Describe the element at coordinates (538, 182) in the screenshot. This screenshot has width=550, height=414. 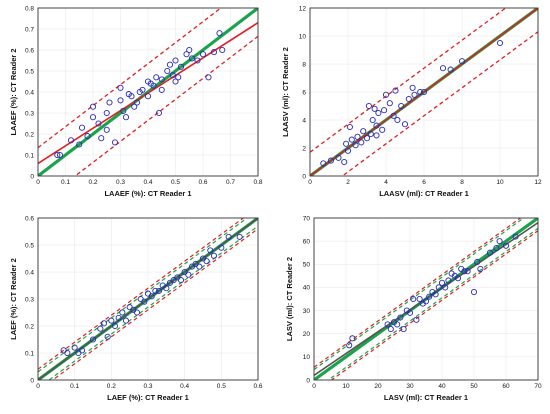
I see `x-tick-label: 12` at that location.